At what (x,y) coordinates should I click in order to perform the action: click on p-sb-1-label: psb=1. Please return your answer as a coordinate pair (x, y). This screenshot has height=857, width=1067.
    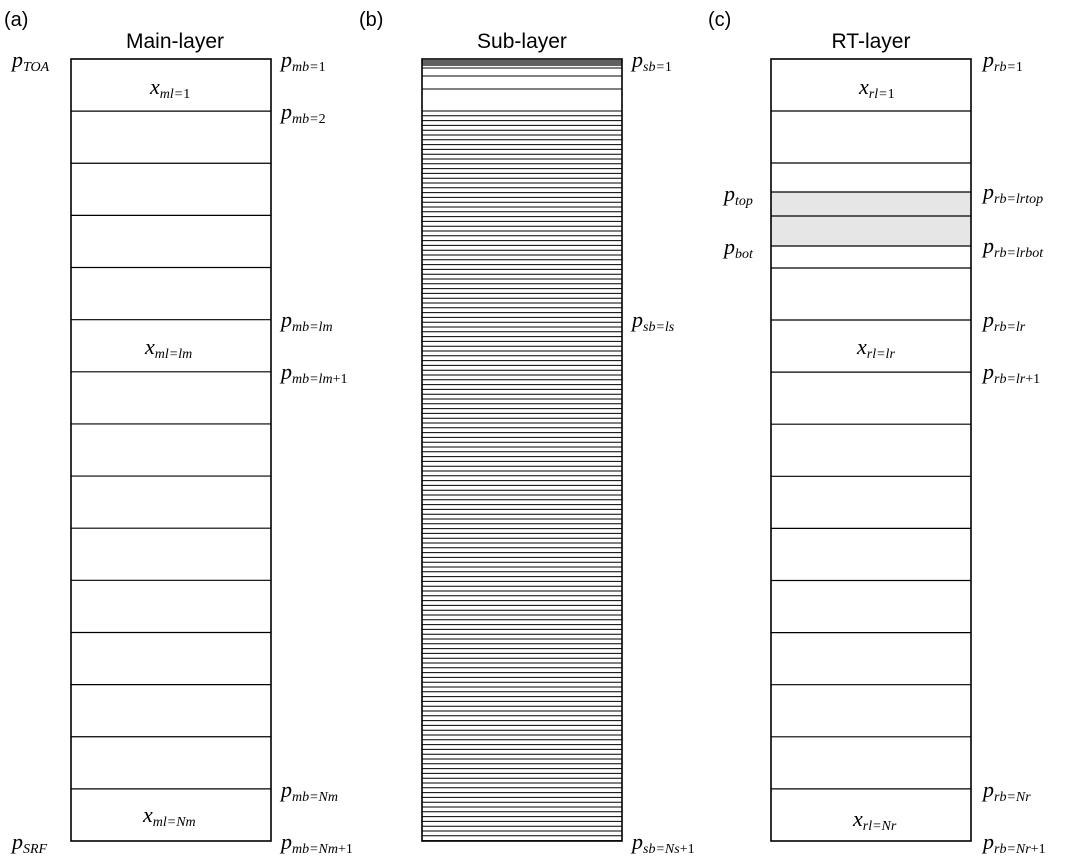
    Looking at the image, I should click on (651, 61).